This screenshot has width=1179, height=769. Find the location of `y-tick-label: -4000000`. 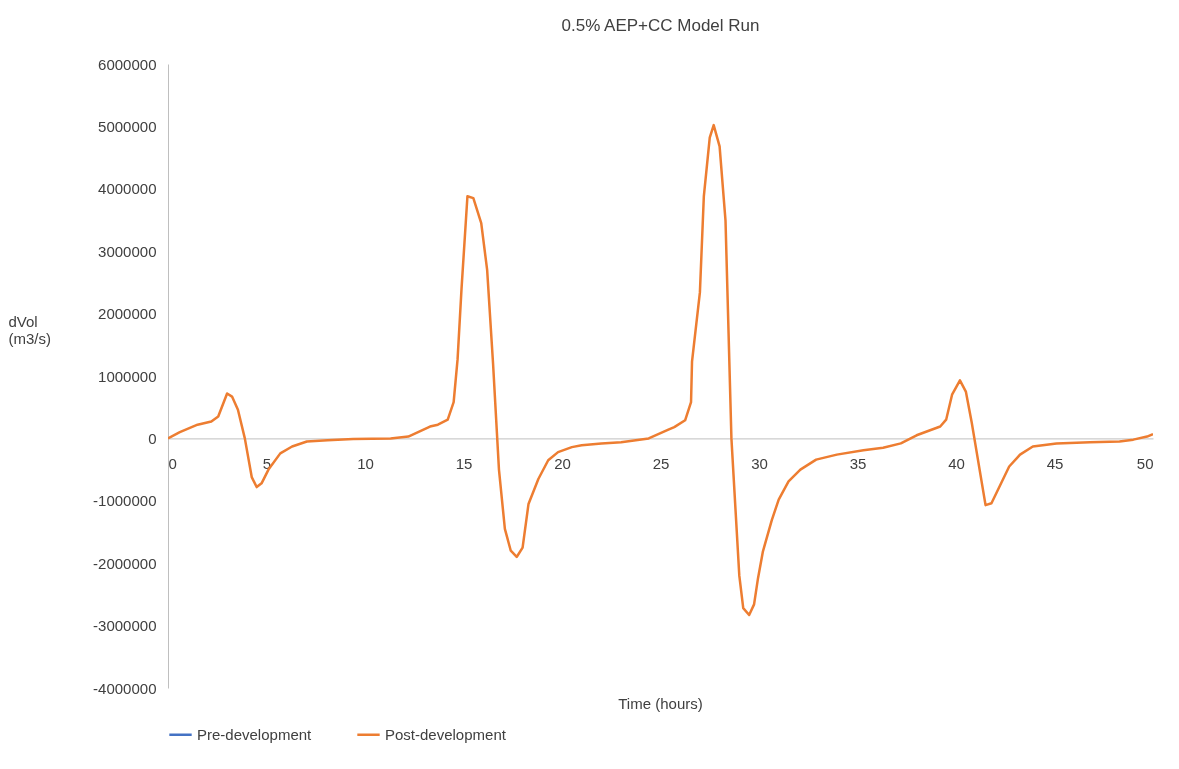

y-tick-label: -4000000 is located at coordinates (125, 688).